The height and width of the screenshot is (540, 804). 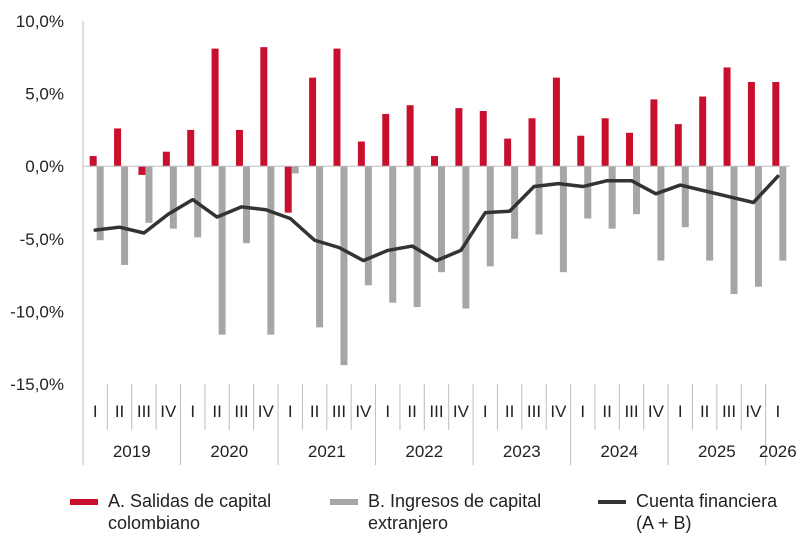 What do you see at coordinates (190, 512) in the screenshot?
I see `legend-label-salidas: A. Salidas de capital colombiano` at bounding box center [190, 512].